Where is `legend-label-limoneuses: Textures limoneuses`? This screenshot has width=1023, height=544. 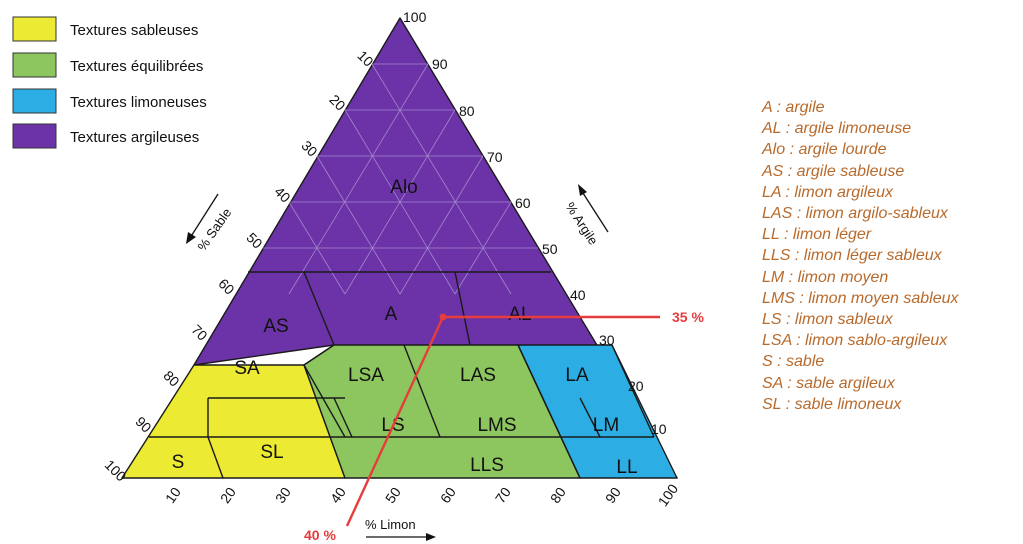 legend-label-limoneuses: Textures limoneuses is located at coordinates (138, 102).